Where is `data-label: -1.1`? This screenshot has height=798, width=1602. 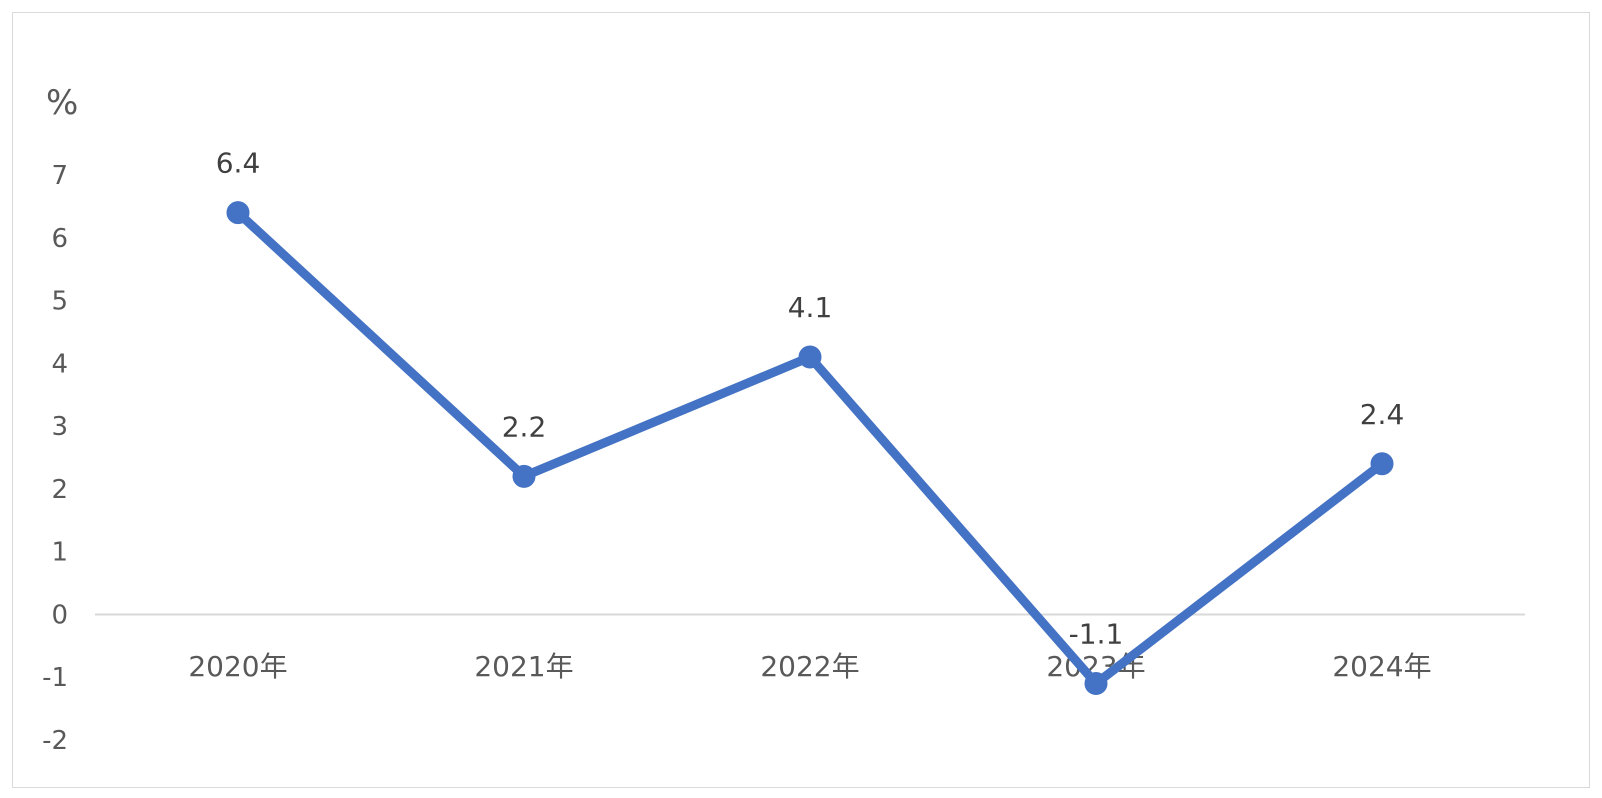
data-label: -1.1 is located at coordinates (1096, 634).